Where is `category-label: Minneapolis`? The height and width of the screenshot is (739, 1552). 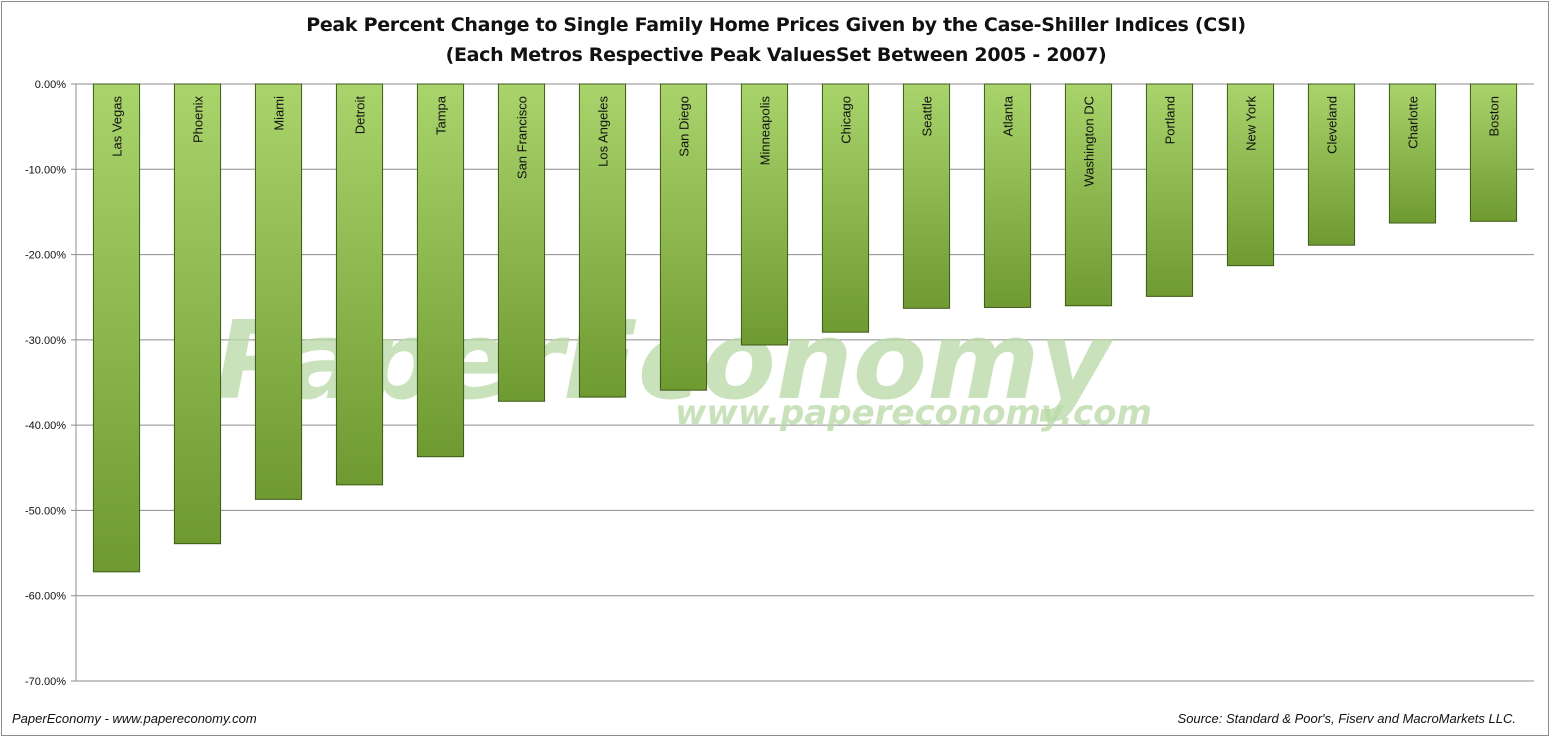 category-label: Minneapolis is located at coordinates (765, 131).